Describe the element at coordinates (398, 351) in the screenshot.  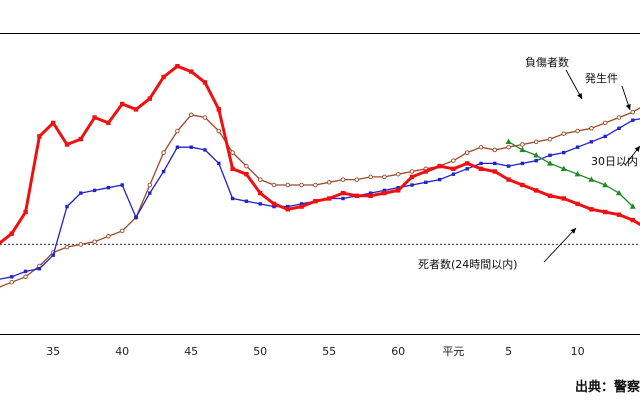
I see `x-tick-label: 60` at that location.